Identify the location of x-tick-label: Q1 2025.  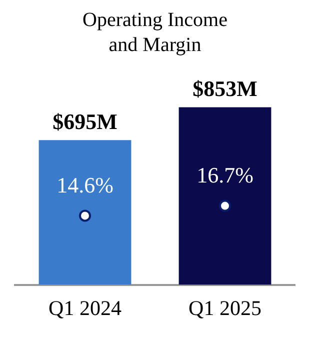
(225, 308).